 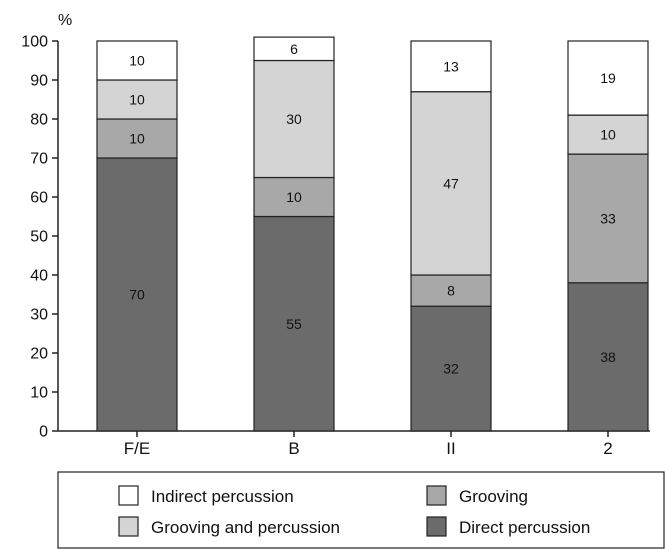 I want to click on x-axis-tick-labels: F/E B II 2, so click(x=368, y=444).